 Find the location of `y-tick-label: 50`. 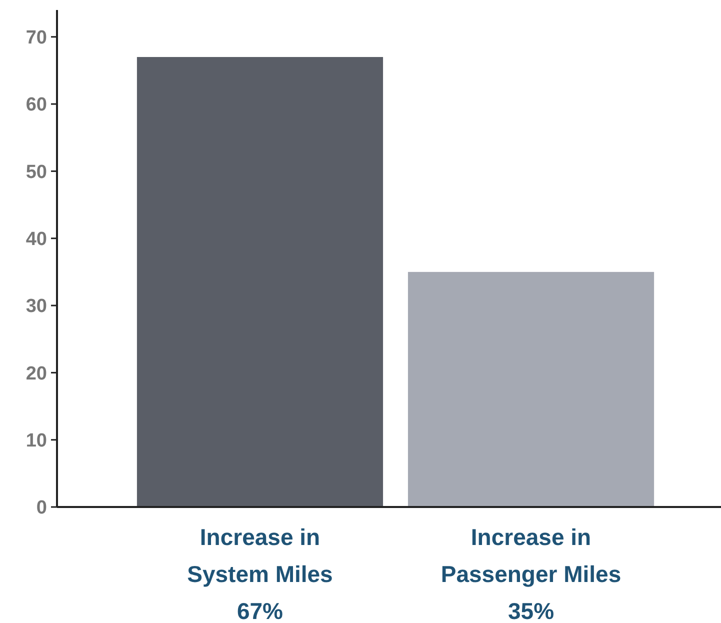

y-tick-label: 50 is located at coordinates (36, 172).